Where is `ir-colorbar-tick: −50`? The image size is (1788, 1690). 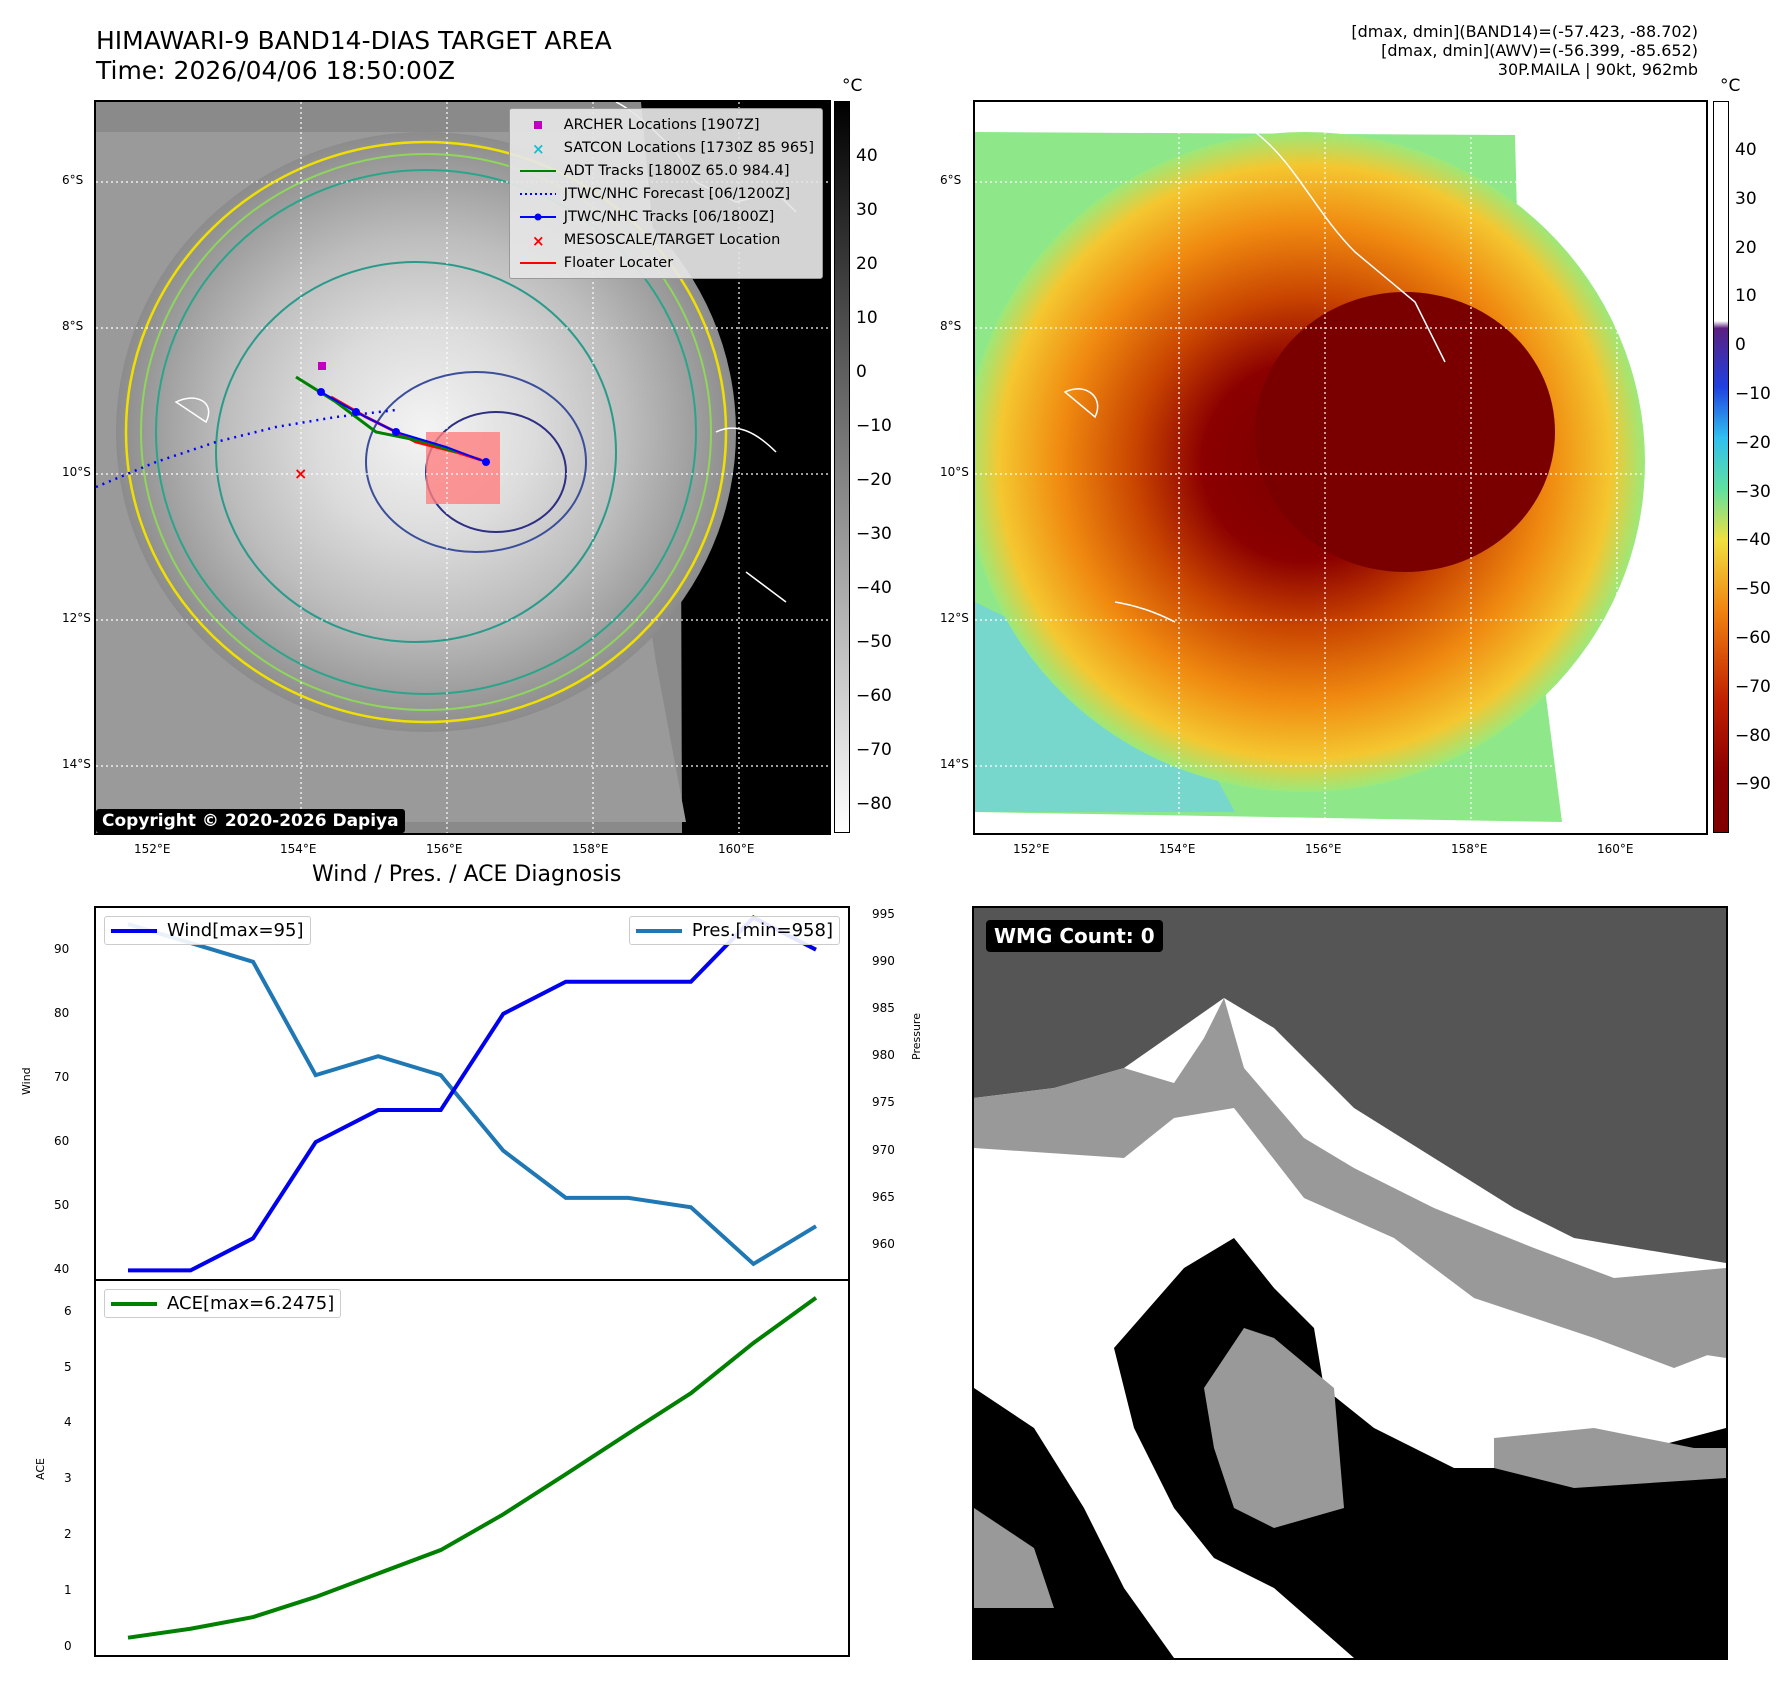
ir-colorbar-tick: −50 is located at coordinates (874, 642).